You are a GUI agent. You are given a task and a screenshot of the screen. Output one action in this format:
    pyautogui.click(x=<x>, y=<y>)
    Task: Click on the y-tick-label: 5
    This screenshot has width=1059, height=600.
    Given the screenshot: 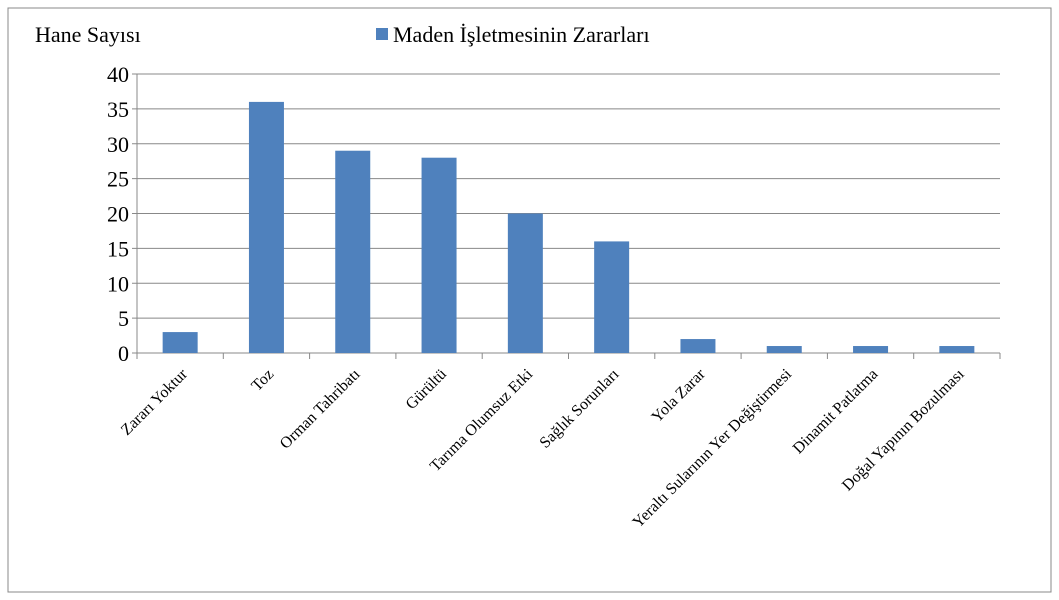 What is the action you would take?
    pyautogui.click(x=123, y=318)
    